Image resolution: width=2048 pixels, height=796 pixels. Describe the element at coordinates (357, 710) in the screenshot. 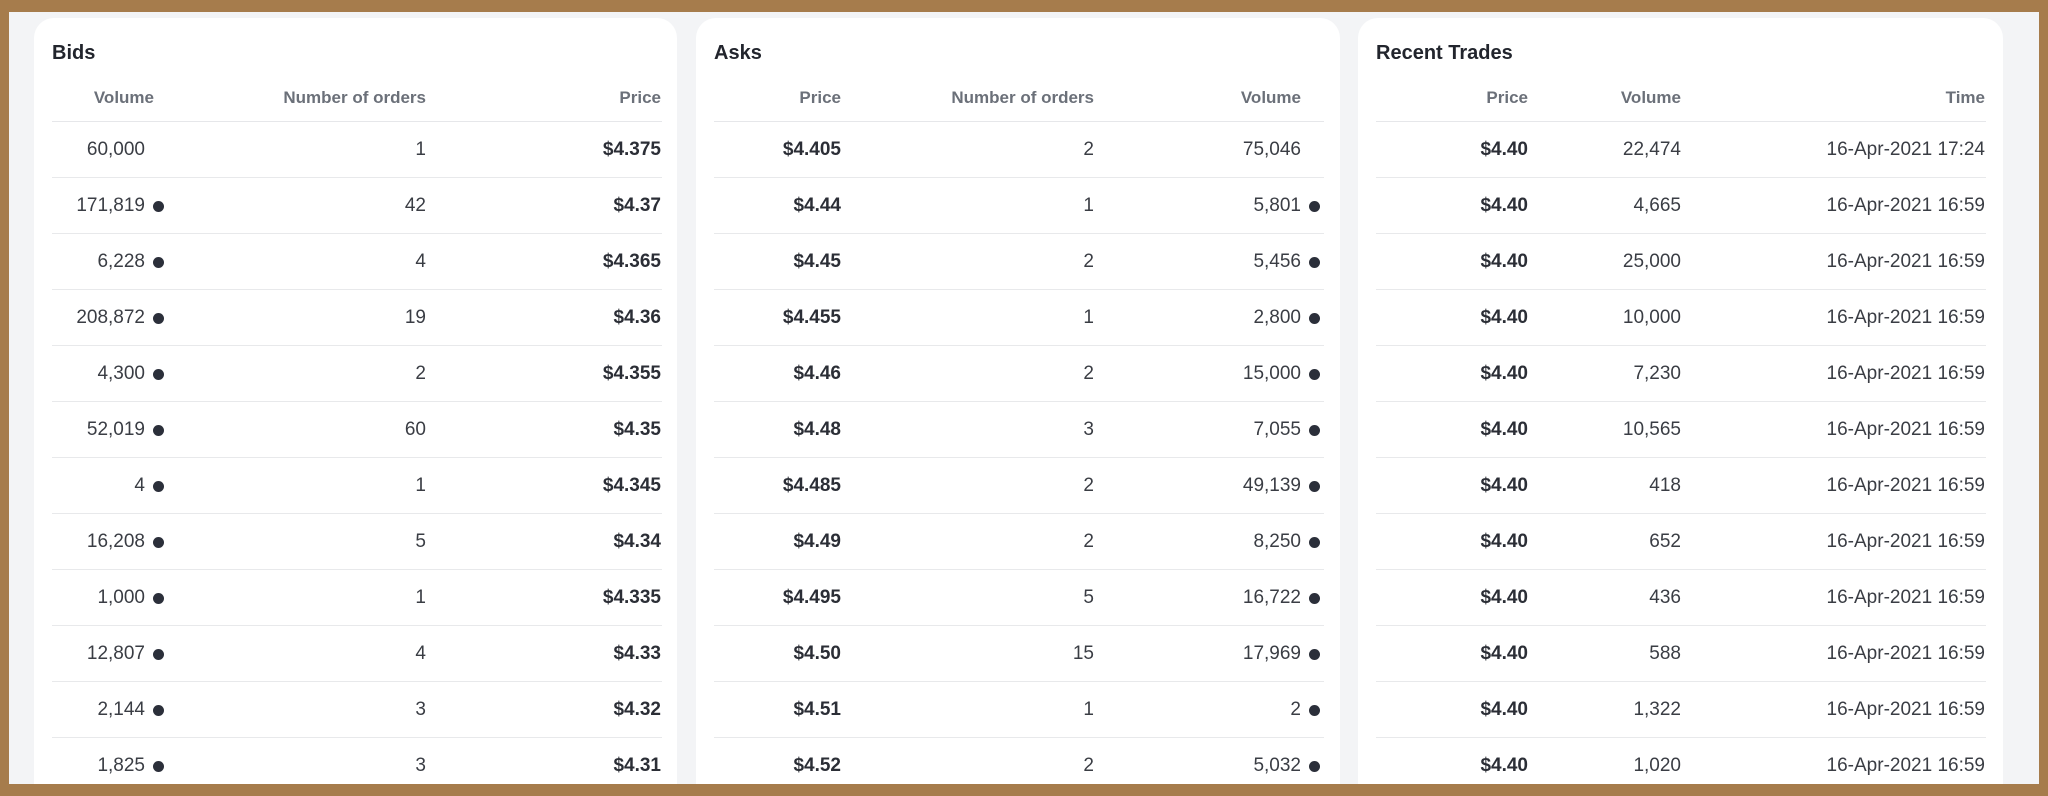

I see `table-row: 2,144 3 $4.32` at that location.